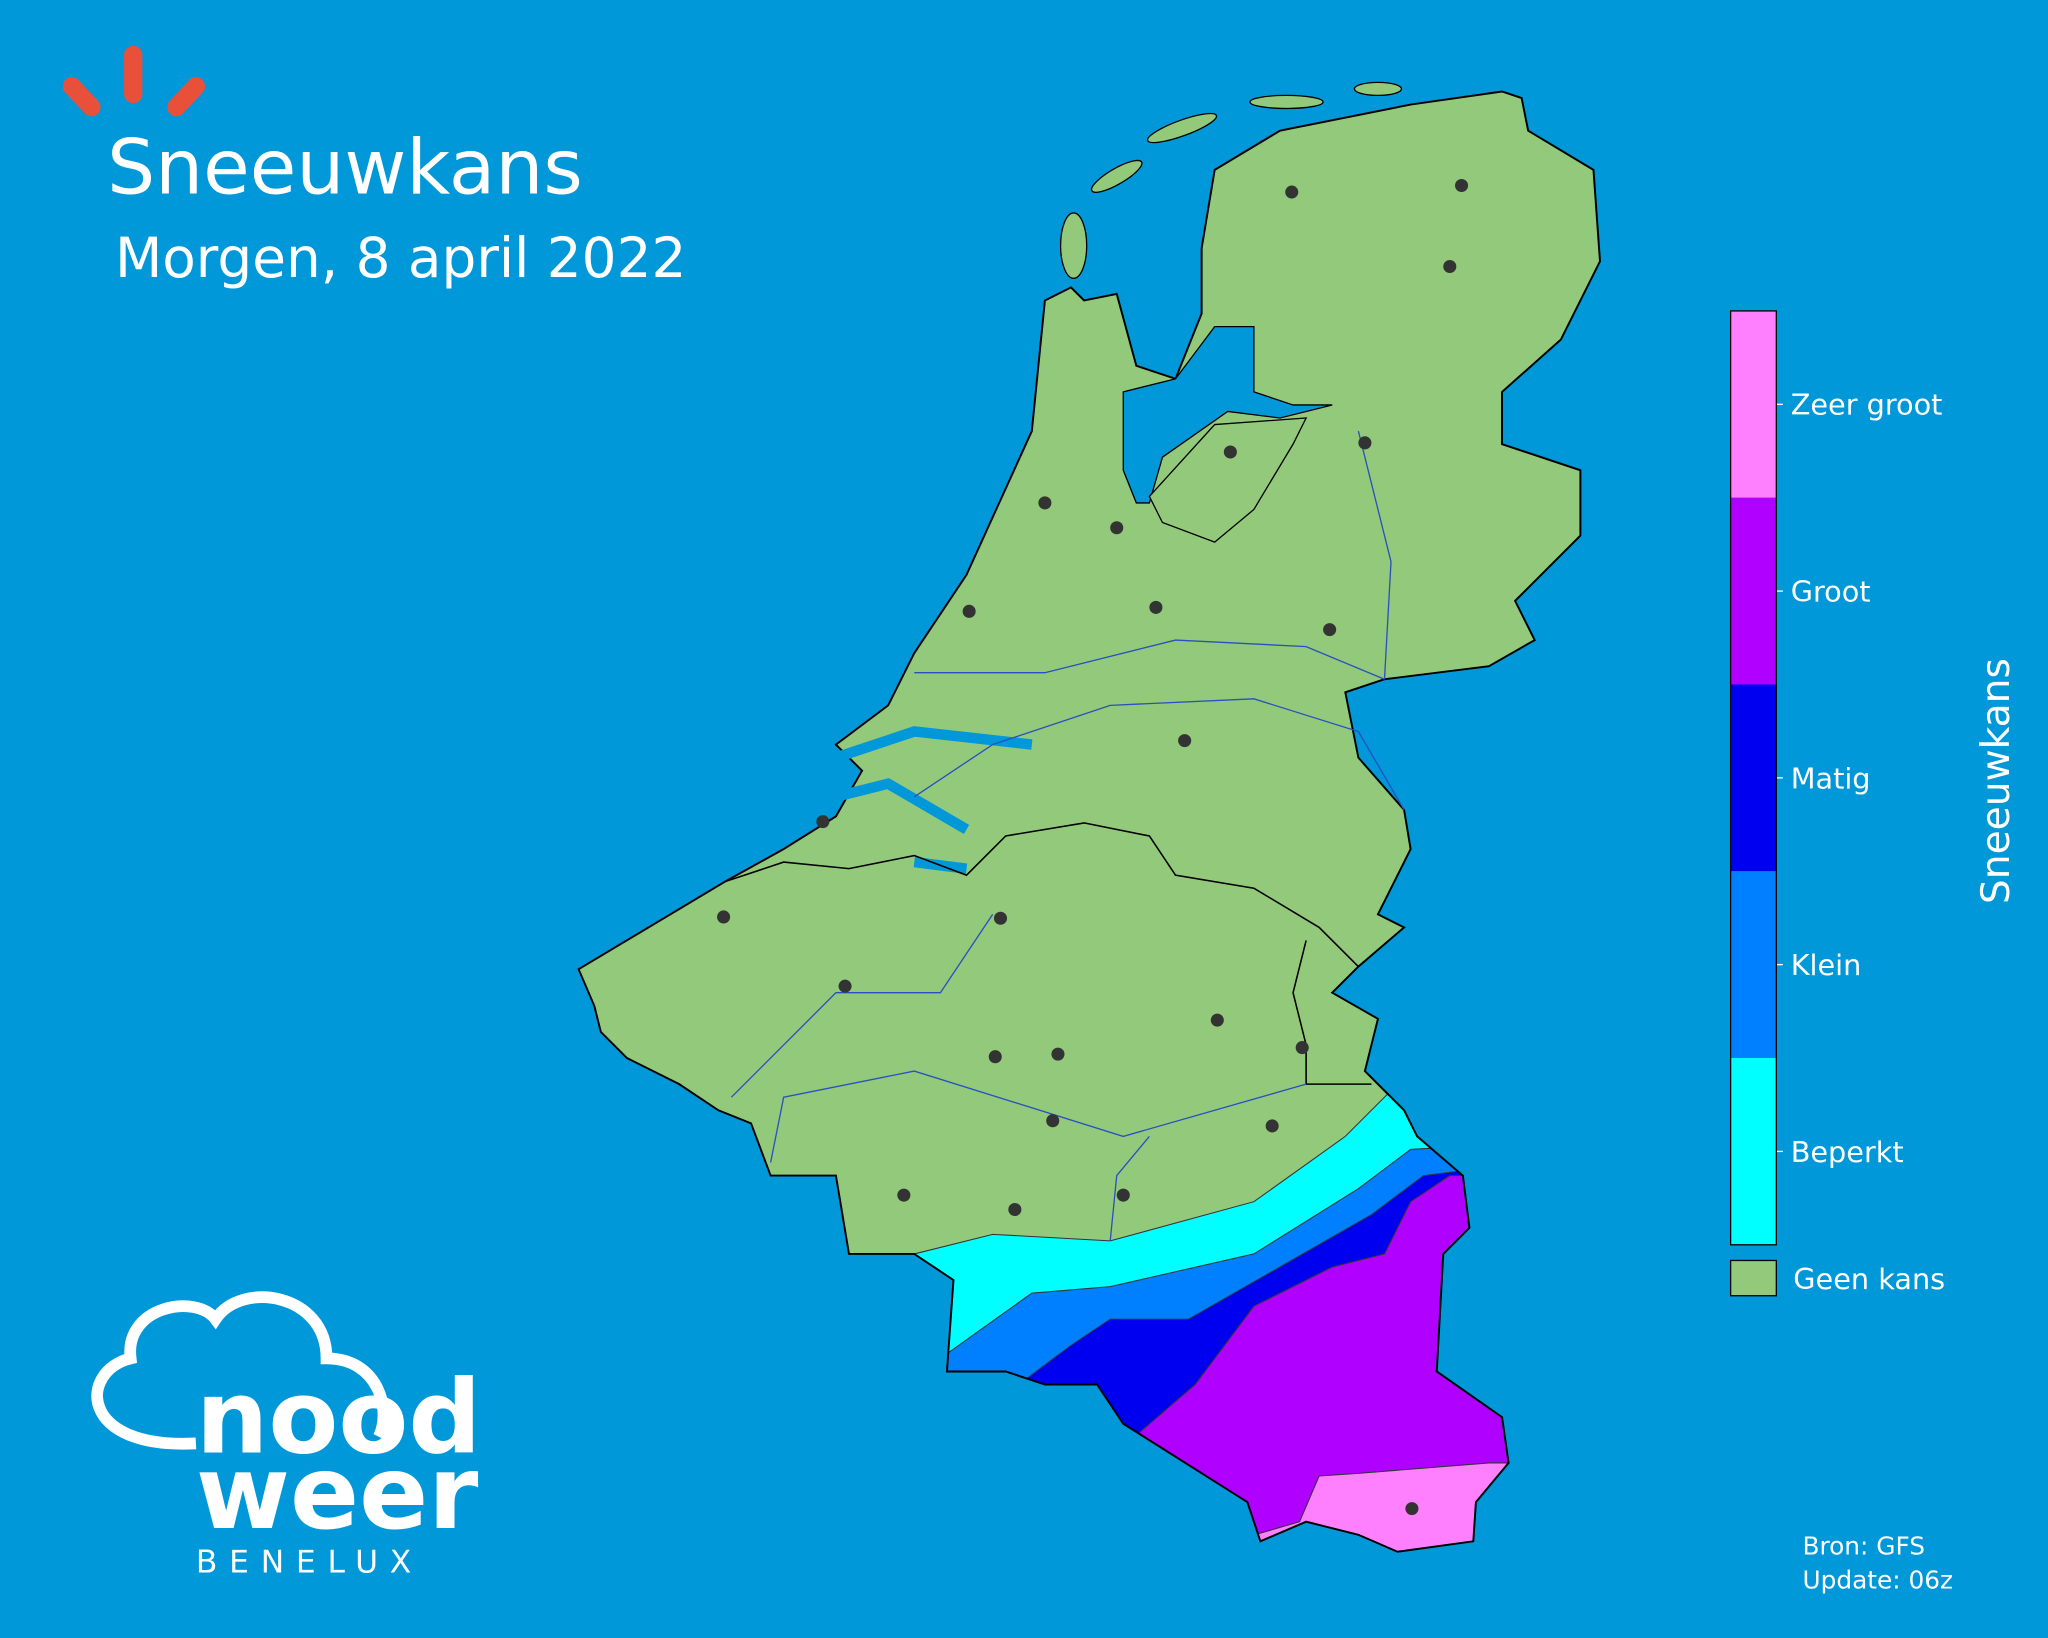  I want to click on legend-label: Zeer groot, so click(1867, 405).